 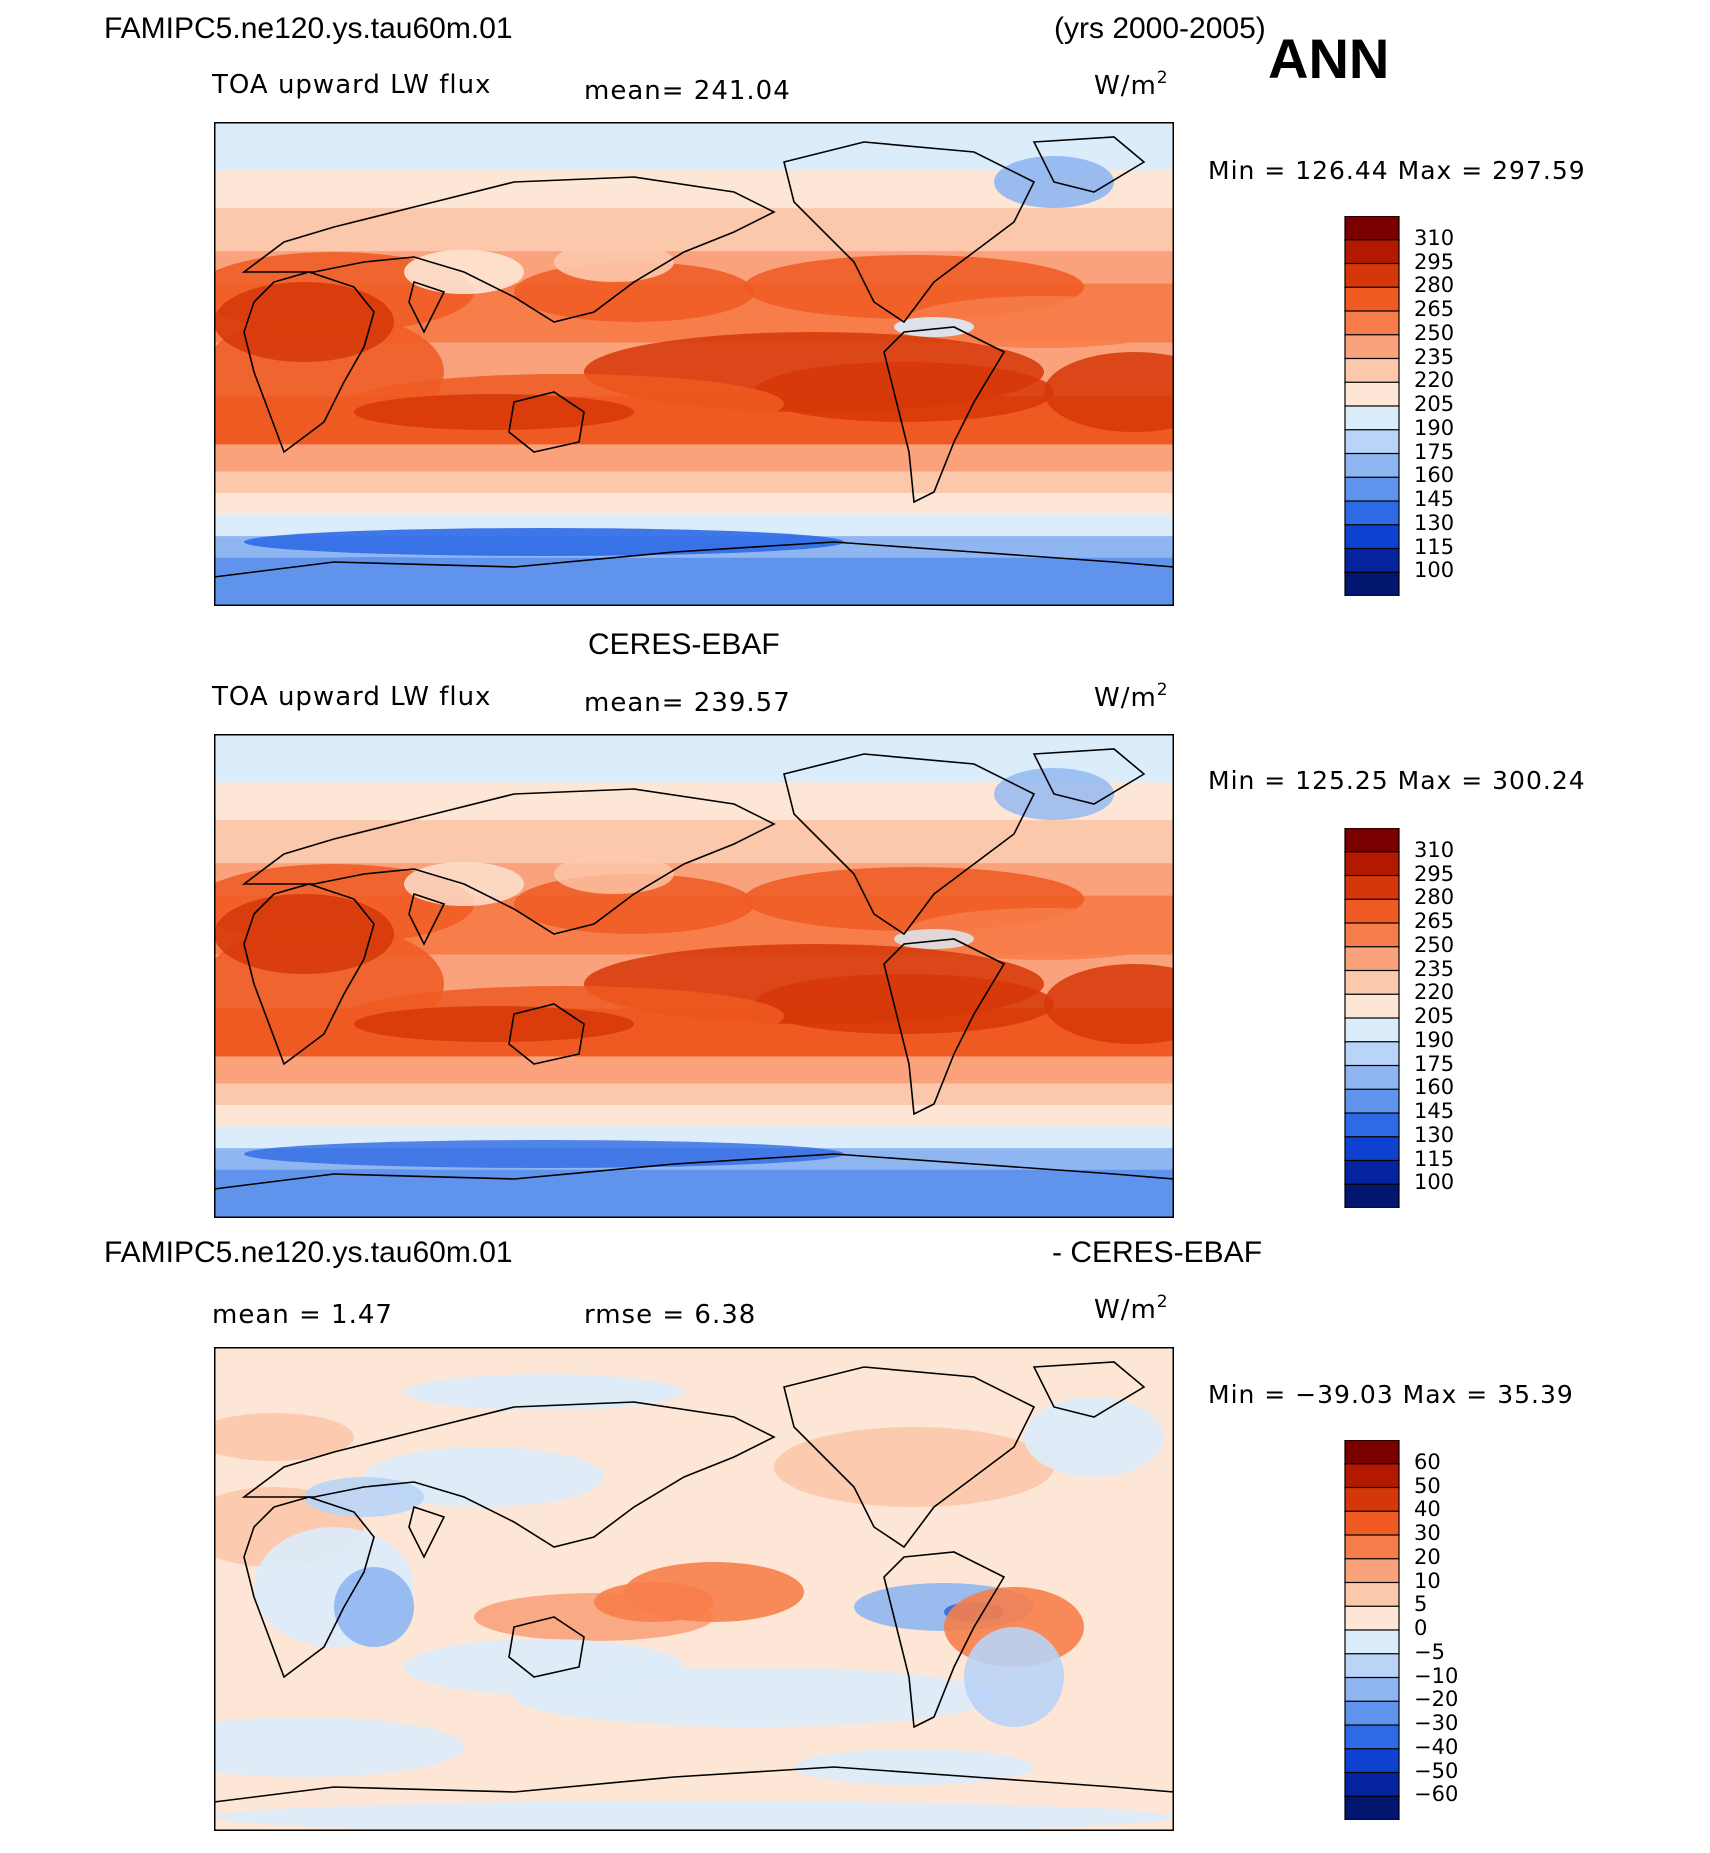 What do you see at coordinates (1434, 992) in the screenshot?
I see `colorbar-tick-label: 220` at bounding box center [1434, 992].